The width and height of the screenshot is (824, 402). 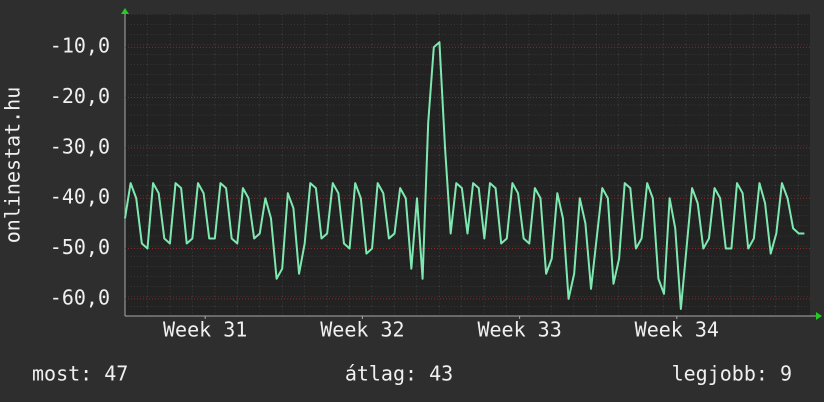 I want to click on footer-current: most: 47, so click(x=80, y=374).